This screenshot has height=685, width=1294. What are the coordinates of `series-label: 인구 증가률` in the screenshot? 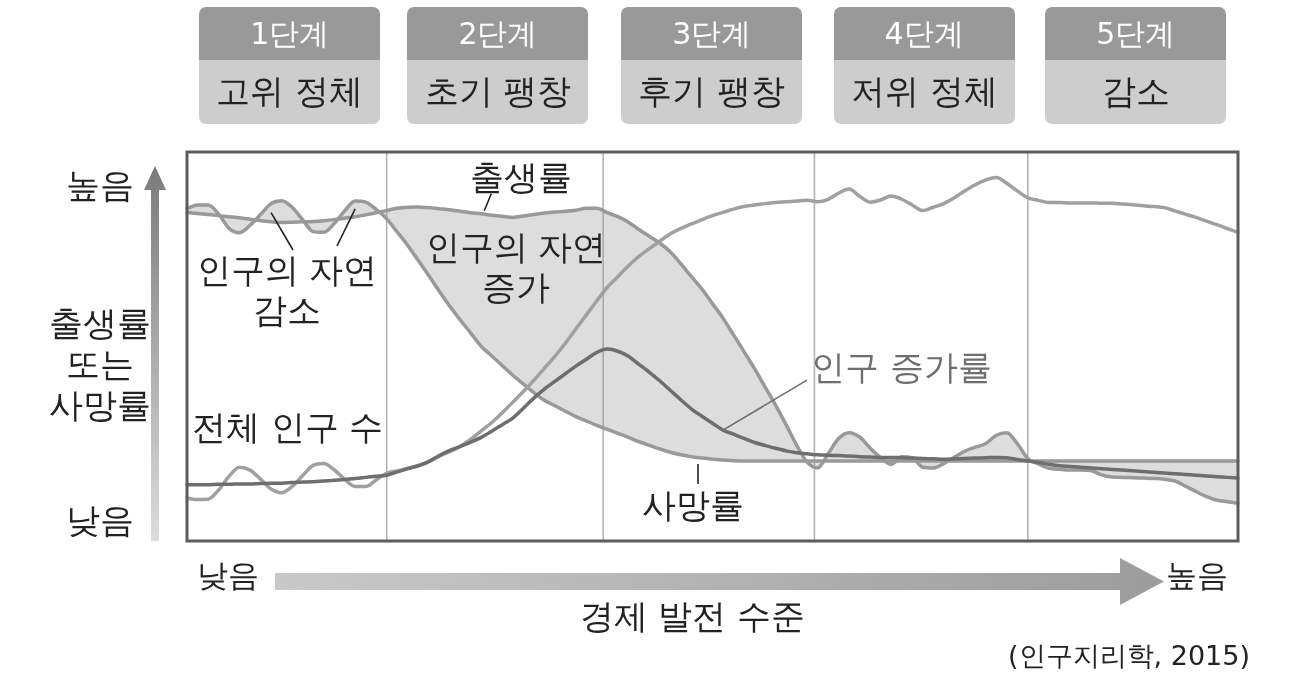 It's located at (901, 366).